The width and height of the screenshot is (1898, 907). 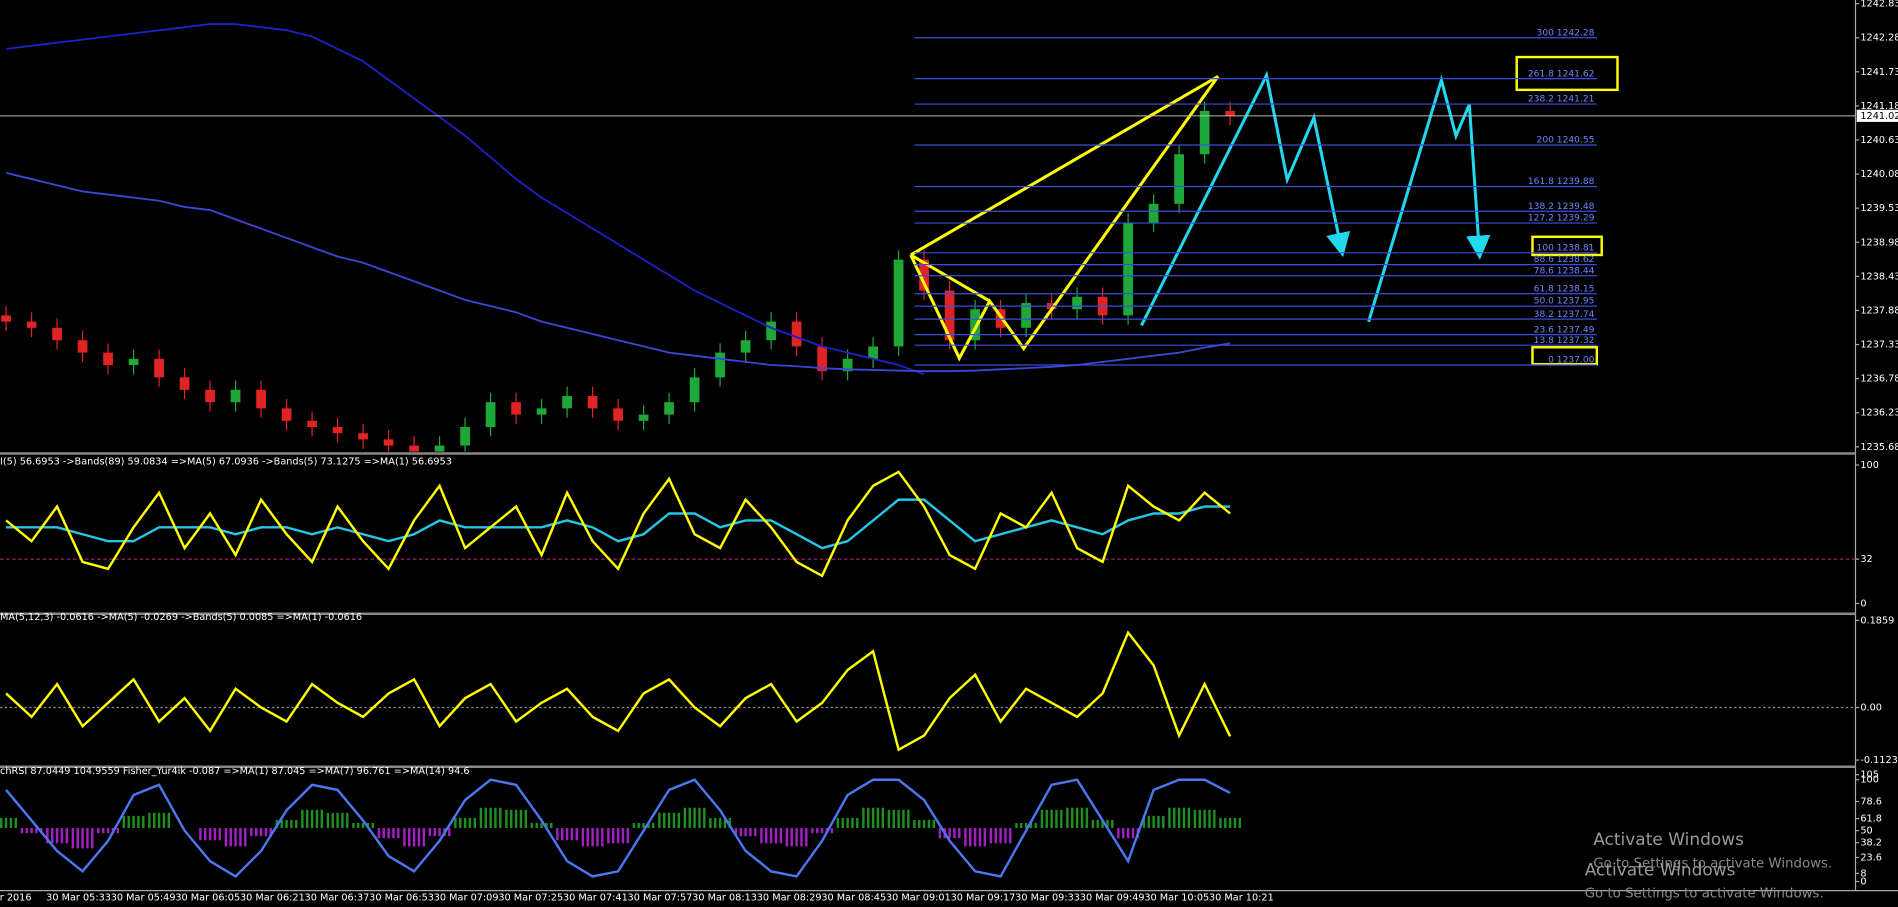 I want to click on watermark-title: Activate Windows, so click(x=1660, y=871).